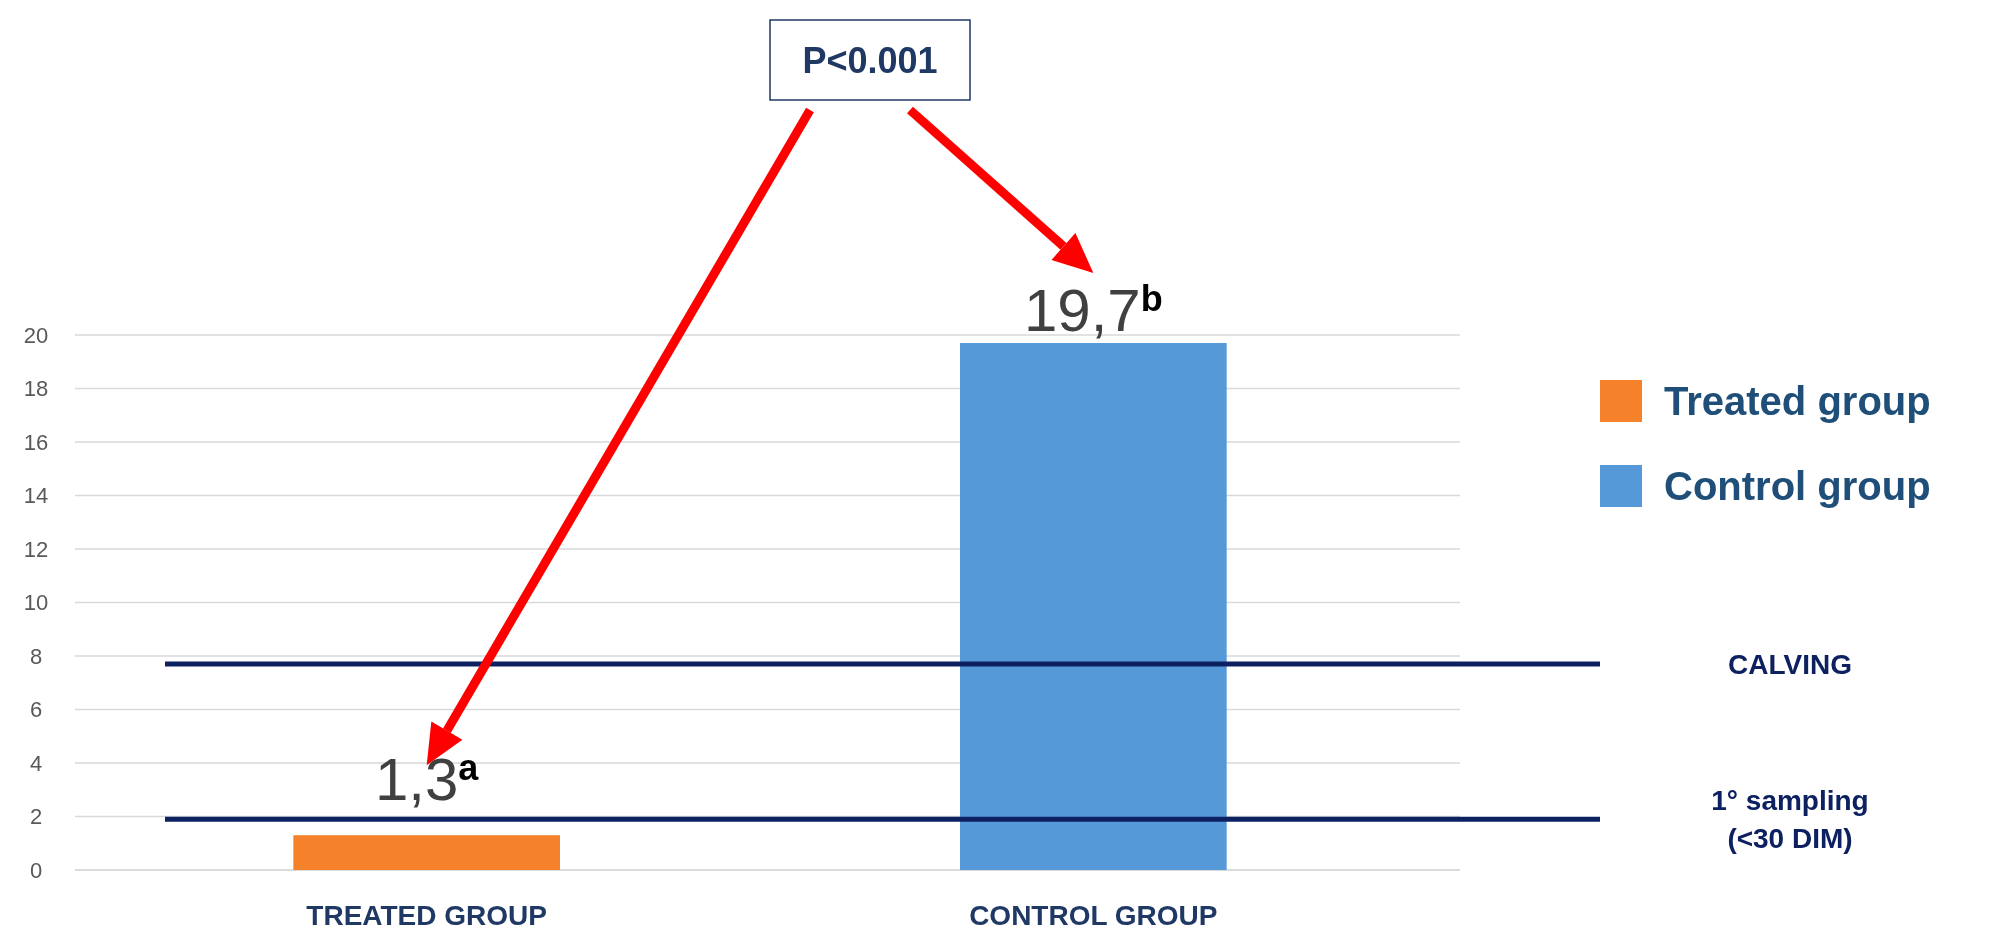 The width and height of the screenshot is (1997, 948). Describe the element at coordinates (36, 603) in the screenshot. I see `y-tick-label: 10` at that location.